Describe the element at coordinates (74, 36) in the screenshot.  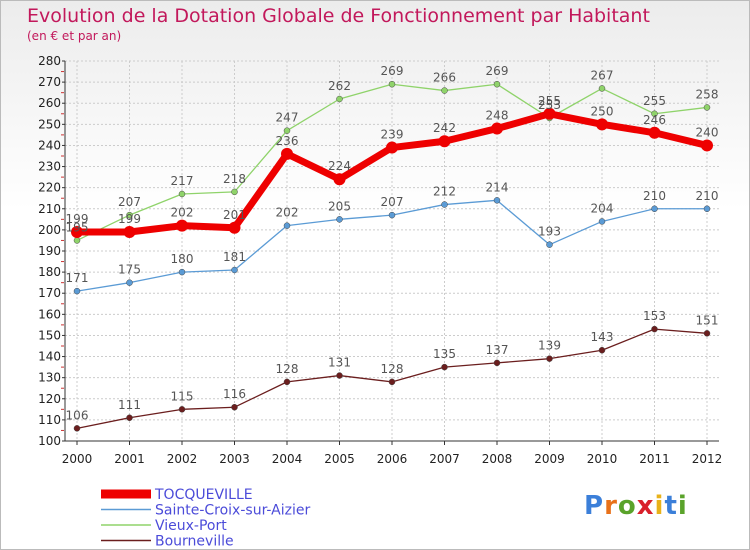
I see `chart-subtitle: (en € et par an)` at that location.